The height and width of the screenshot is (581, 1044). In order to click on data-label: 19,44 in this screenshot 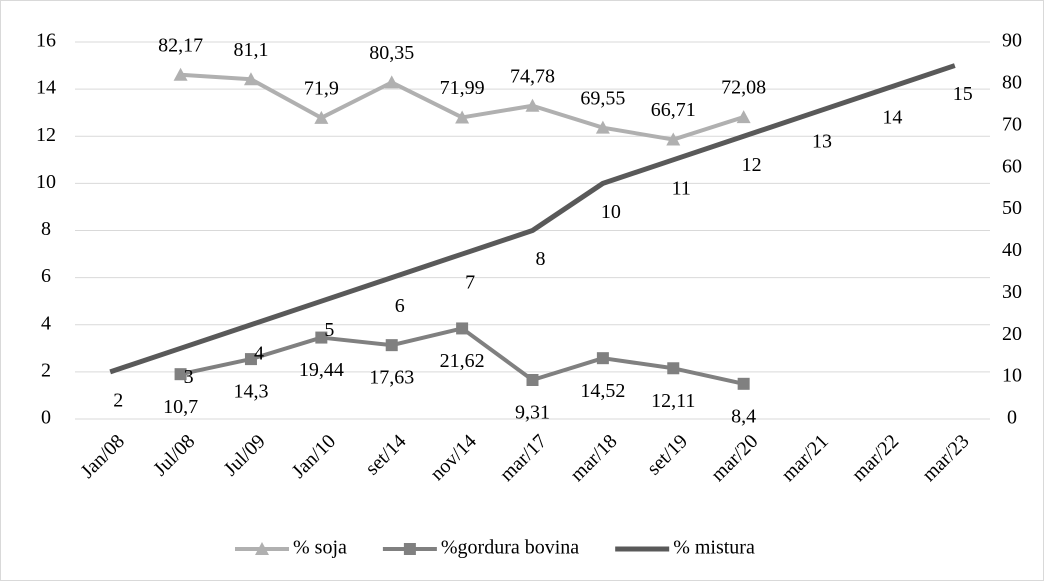, I will do `click(321, 370)`.